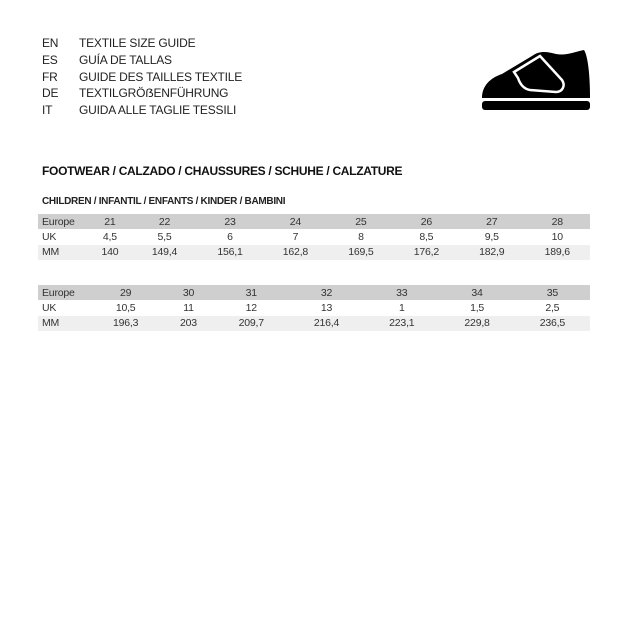 This screenshot has height=630, width=630. I want to click on size-cell: 31, so click(251, 292).